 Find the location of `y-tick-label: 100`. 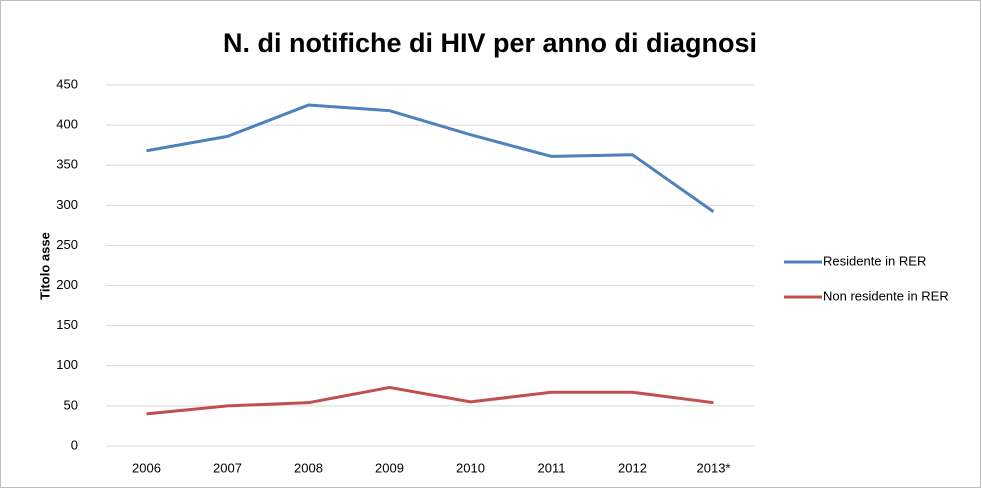

y-tick-label: 100 is located at coordinates (67, 364).